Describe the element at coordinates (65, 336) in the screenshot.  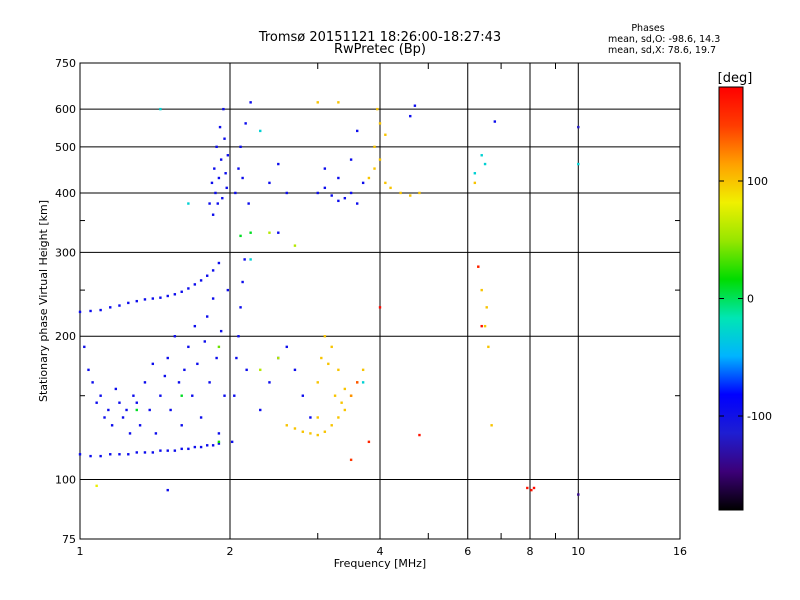
I see `y-tick-label: 200` at that location.